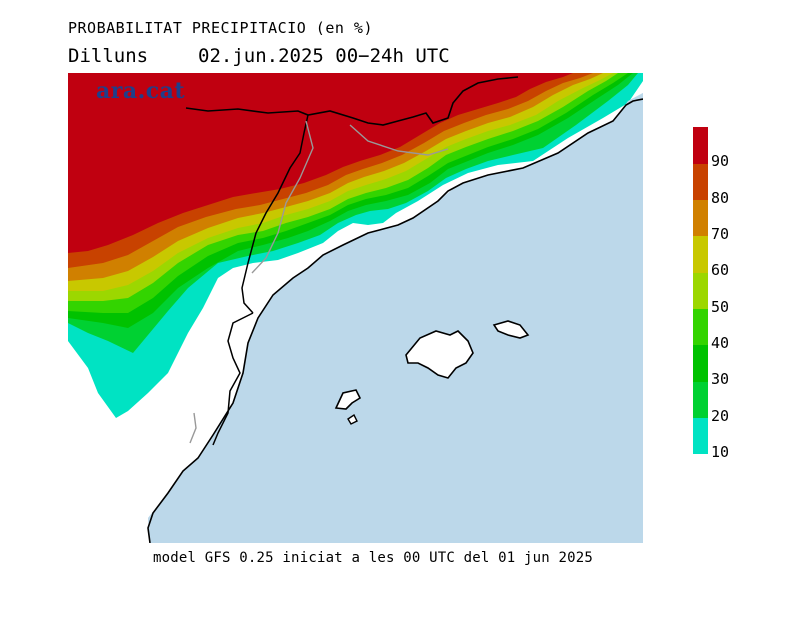 Image resolution: width=800 pixels, height=617 pixels. Describe the element at coordinates (720, 379) in the screenshot. I see `color-scale-tick-label: 30` at that location.